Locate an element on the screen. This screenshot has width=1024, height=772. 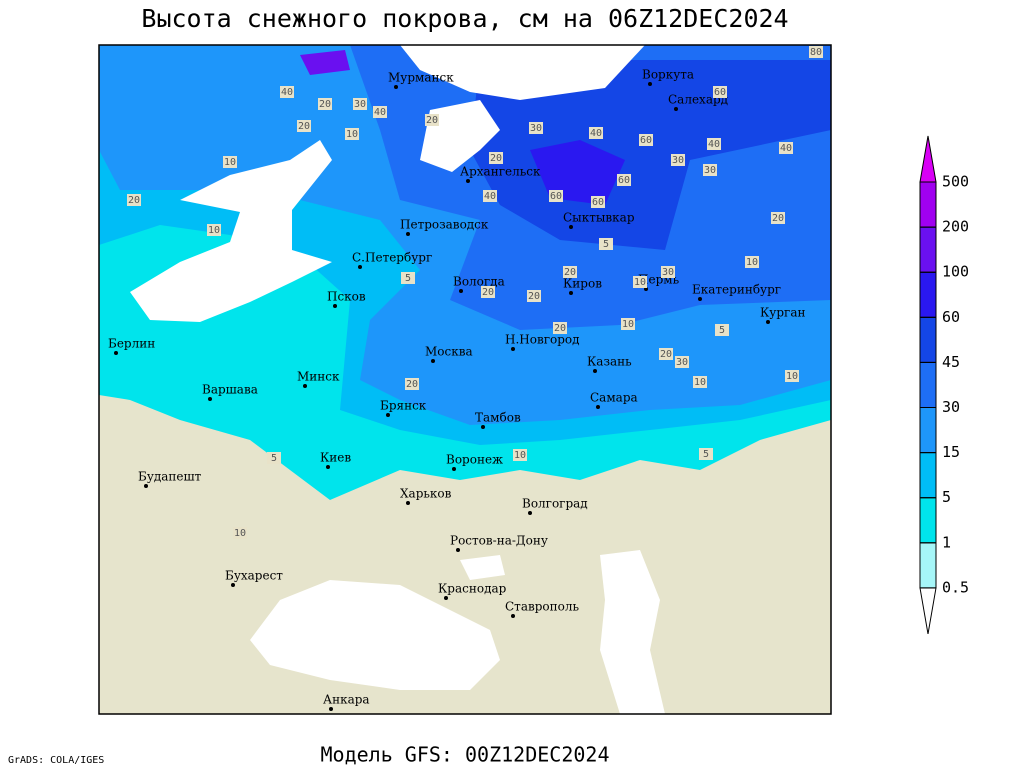
city-label: Киев is located at coordinates (335, 458).